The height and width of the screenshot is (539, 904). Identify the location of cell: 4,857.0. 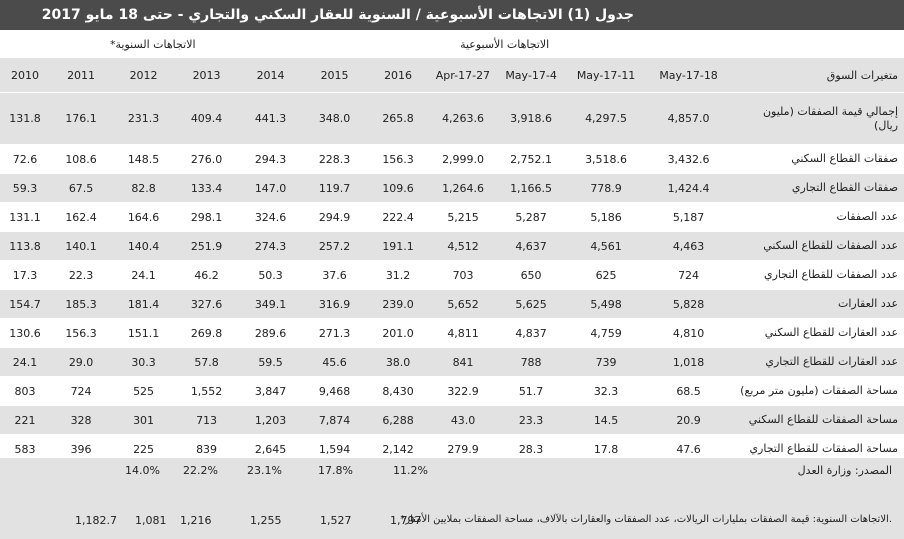
(689, 118).